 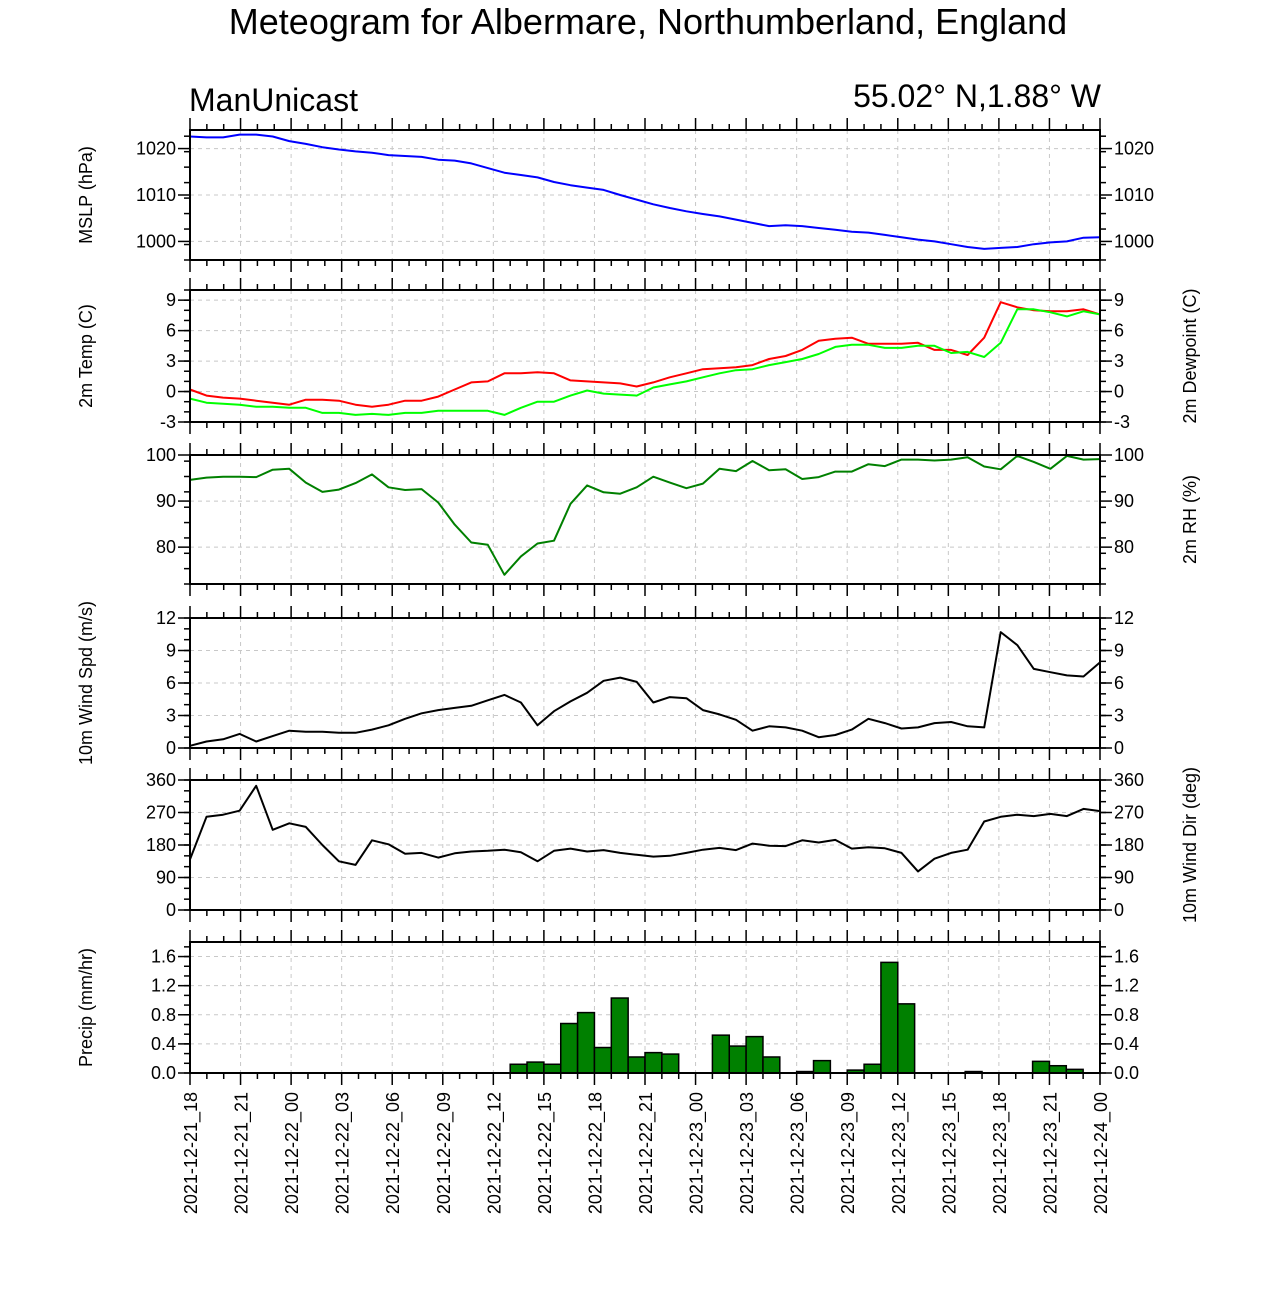 I want to click on x-tick-label: 2021-12-23_12, so click(x=899, y=1153).